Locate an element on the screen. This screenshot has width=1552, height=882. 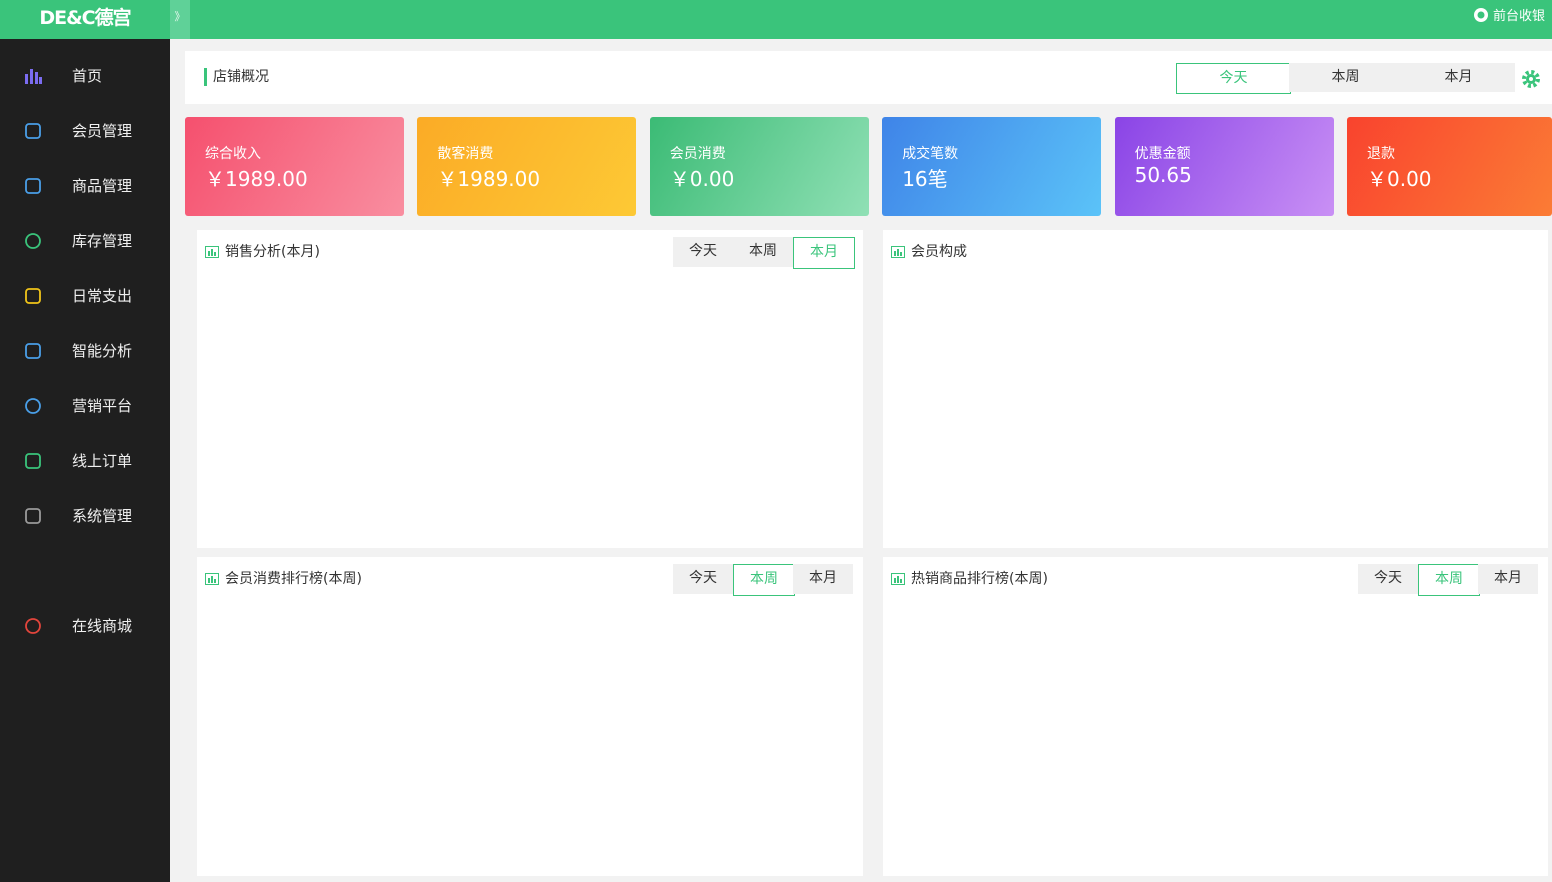
panel-title: 会员消费排行榜(本周) is located at coordinates (293, 579).